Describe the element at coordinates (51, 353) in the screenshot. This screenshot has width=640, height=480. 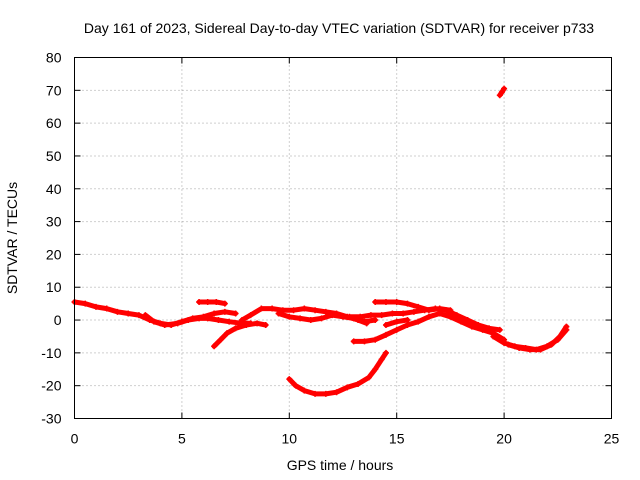
I see `y-tick-label: -10` at that location.